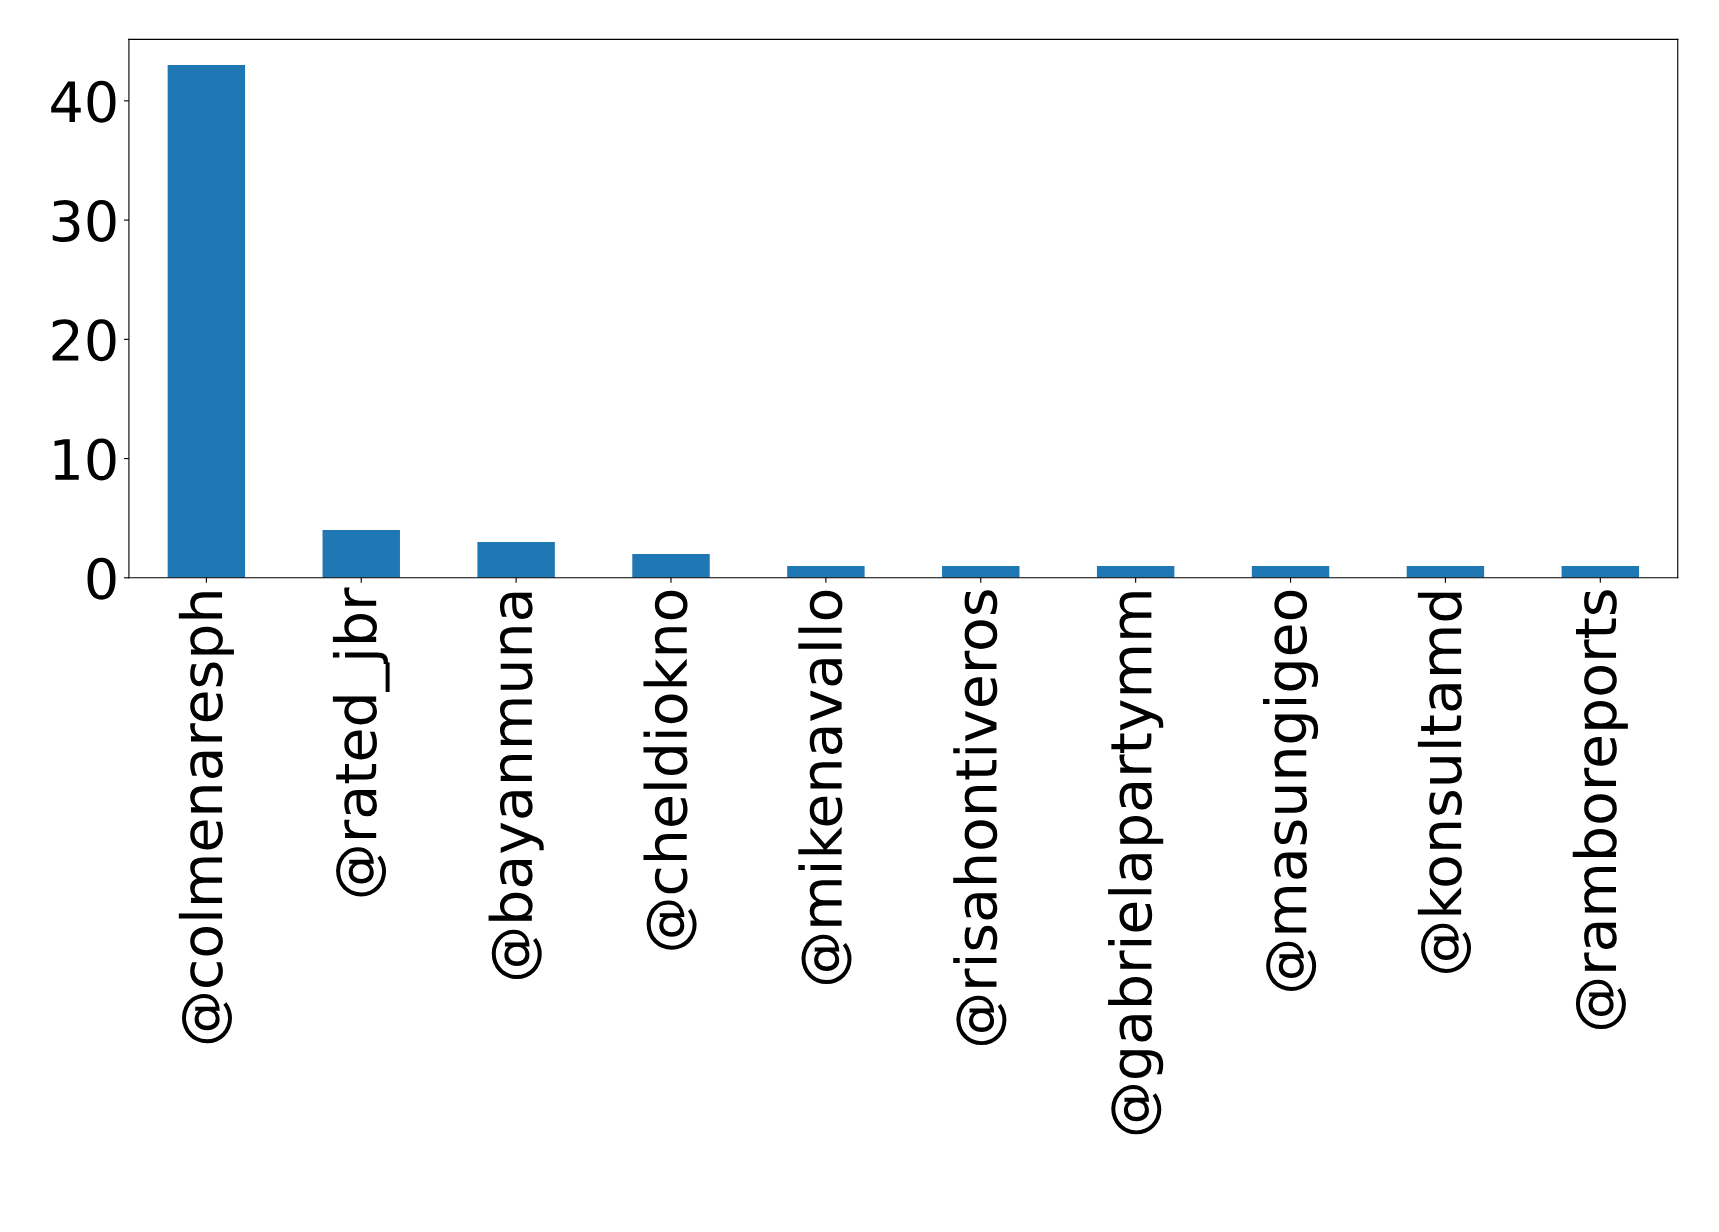 The height and width of the screenshot is (1232, 1719). Describe the element at coordinates (1290, 790) in the screenshot. I see `x-tick-label: @masungigeo` at that location.